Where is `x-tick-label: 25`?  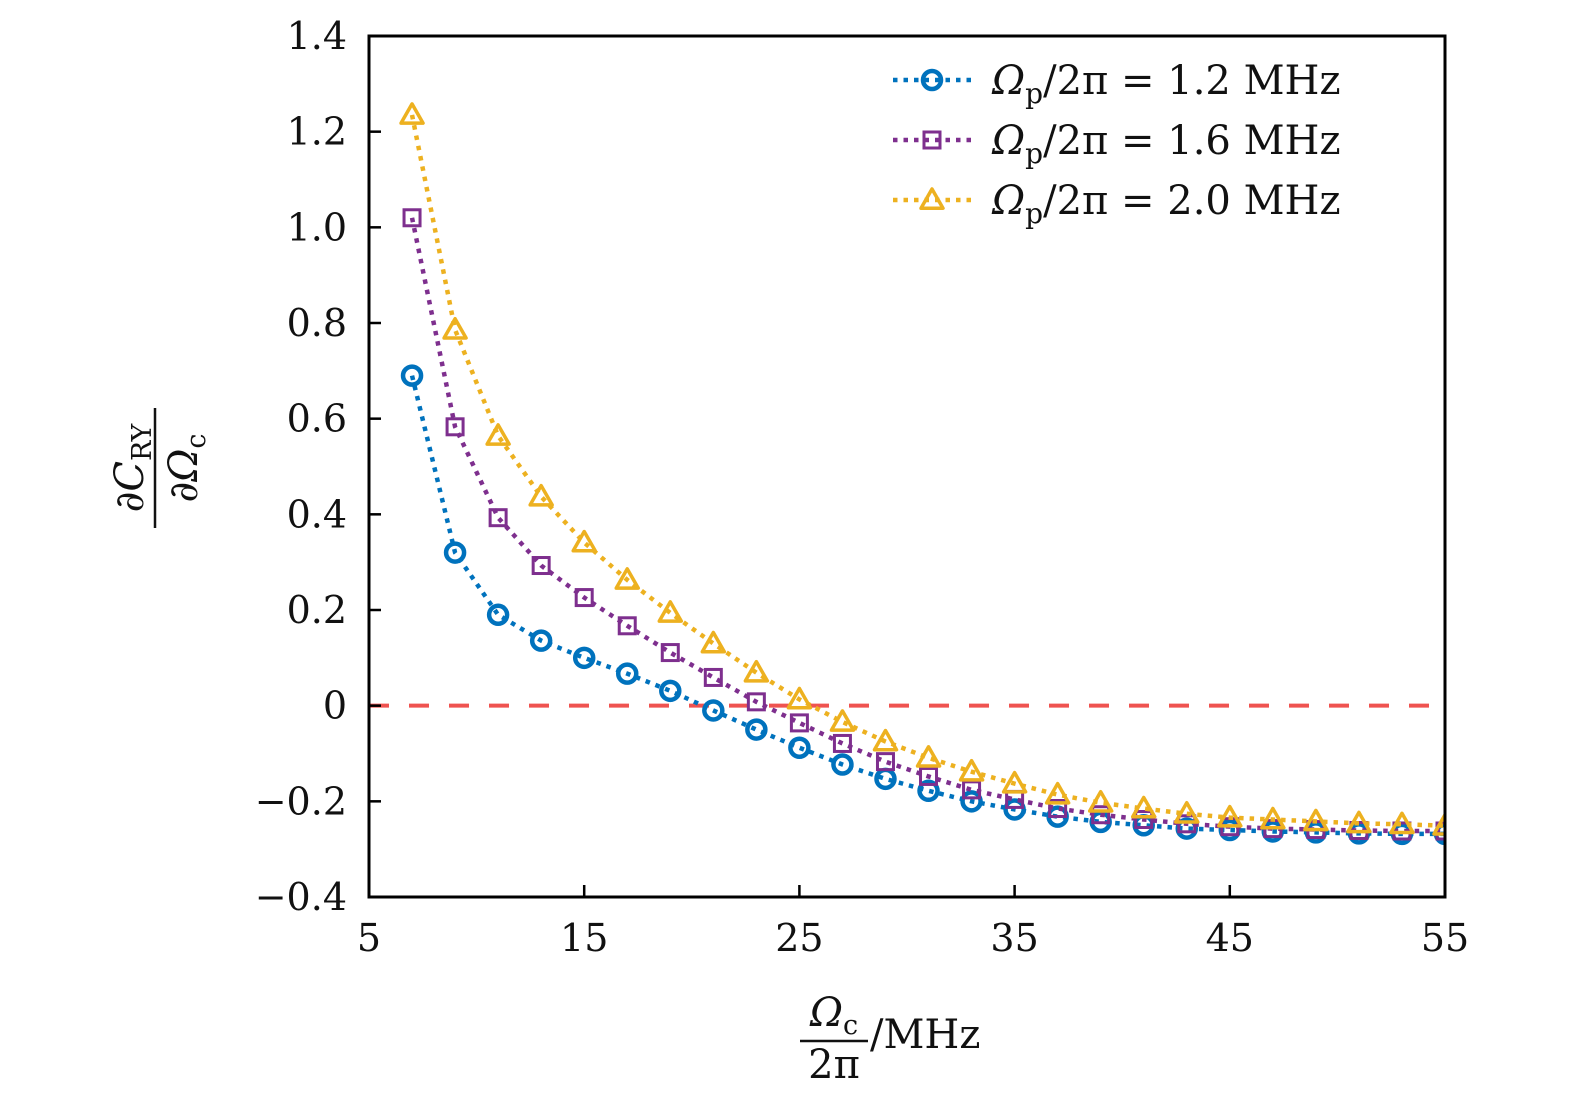
x-tick-label: 25 is located at coordinates (799, 938).